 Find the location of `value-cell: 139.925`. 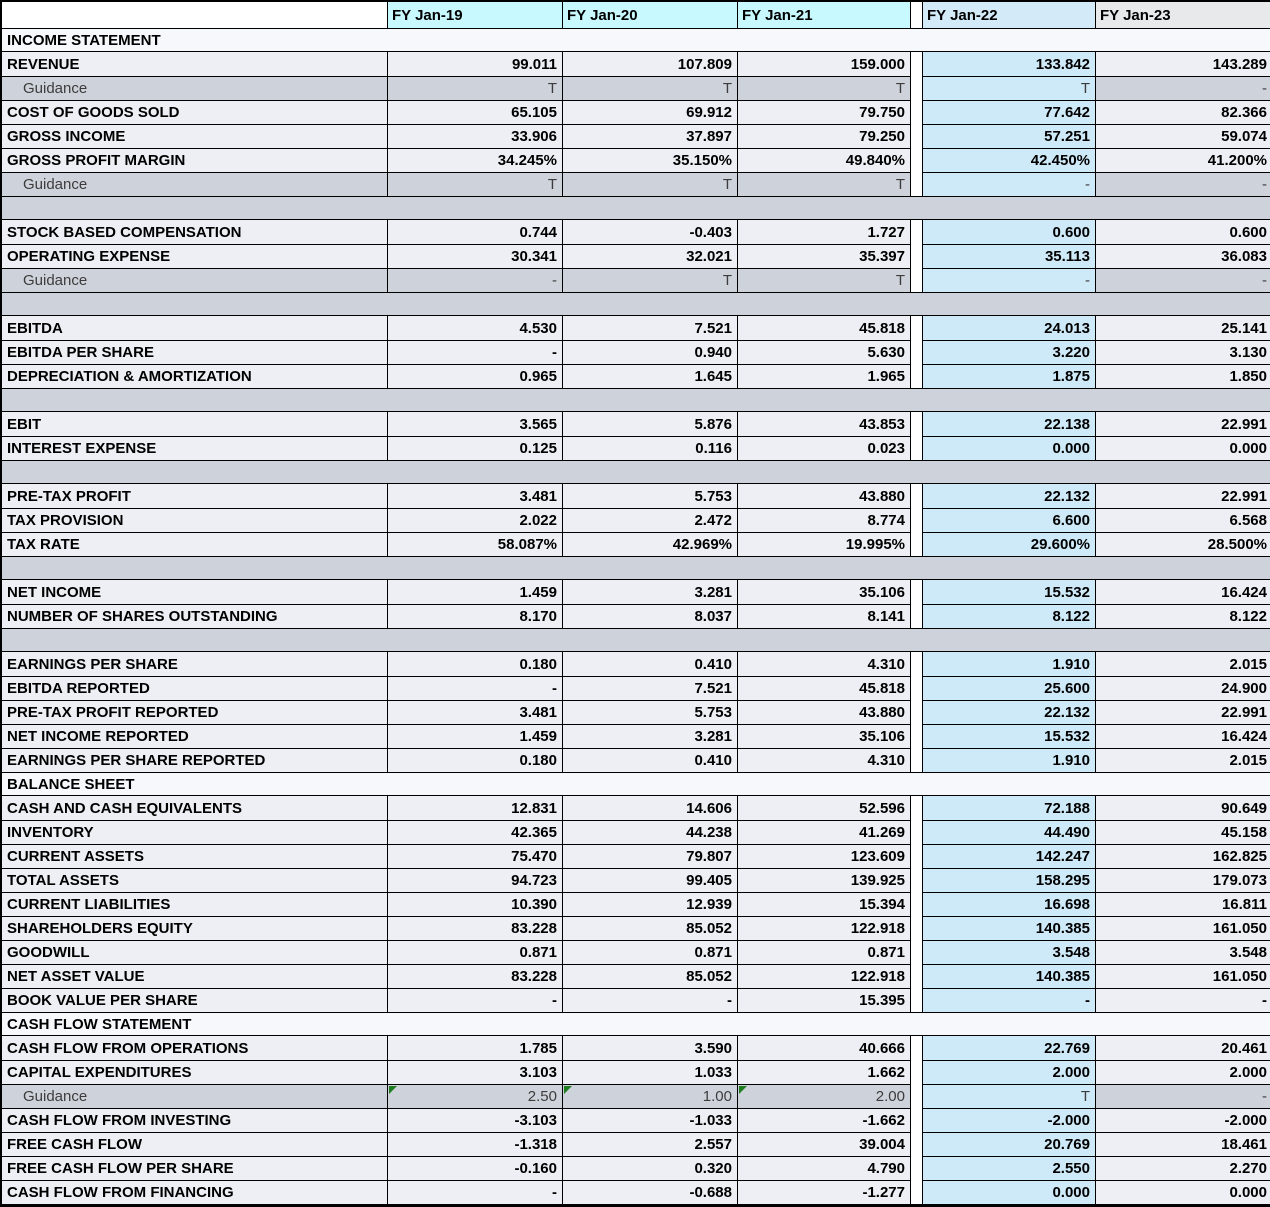

value-cell: 139.925 is located at coordinates (823, 880).